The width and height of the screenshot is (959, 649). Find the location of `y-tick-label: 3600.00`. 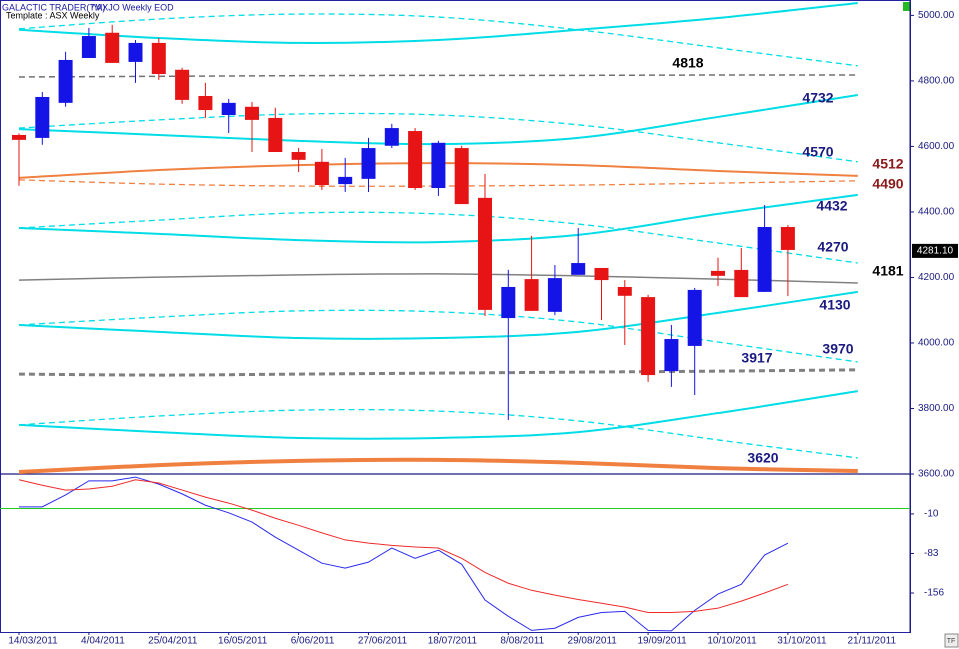

y-tick-label: 3600.00 is located at coordinates (936, 474).